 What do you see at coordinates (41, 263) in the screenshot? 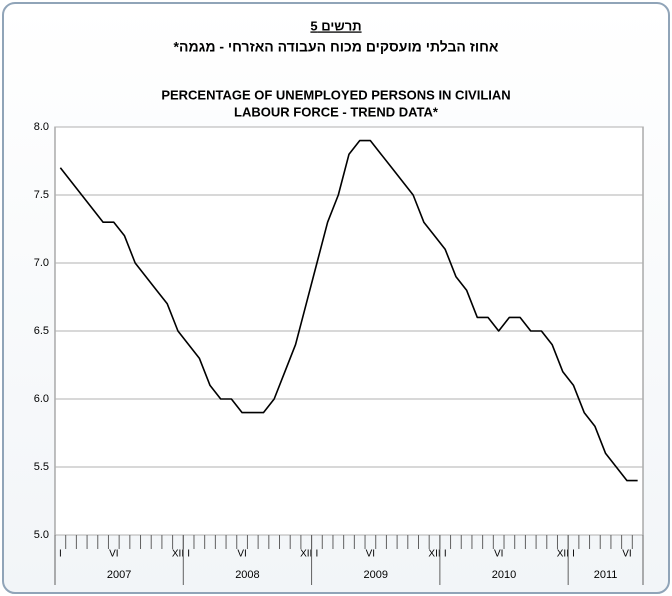
I see `y-tick-label: 7.0` at bounding box center [41, 263].